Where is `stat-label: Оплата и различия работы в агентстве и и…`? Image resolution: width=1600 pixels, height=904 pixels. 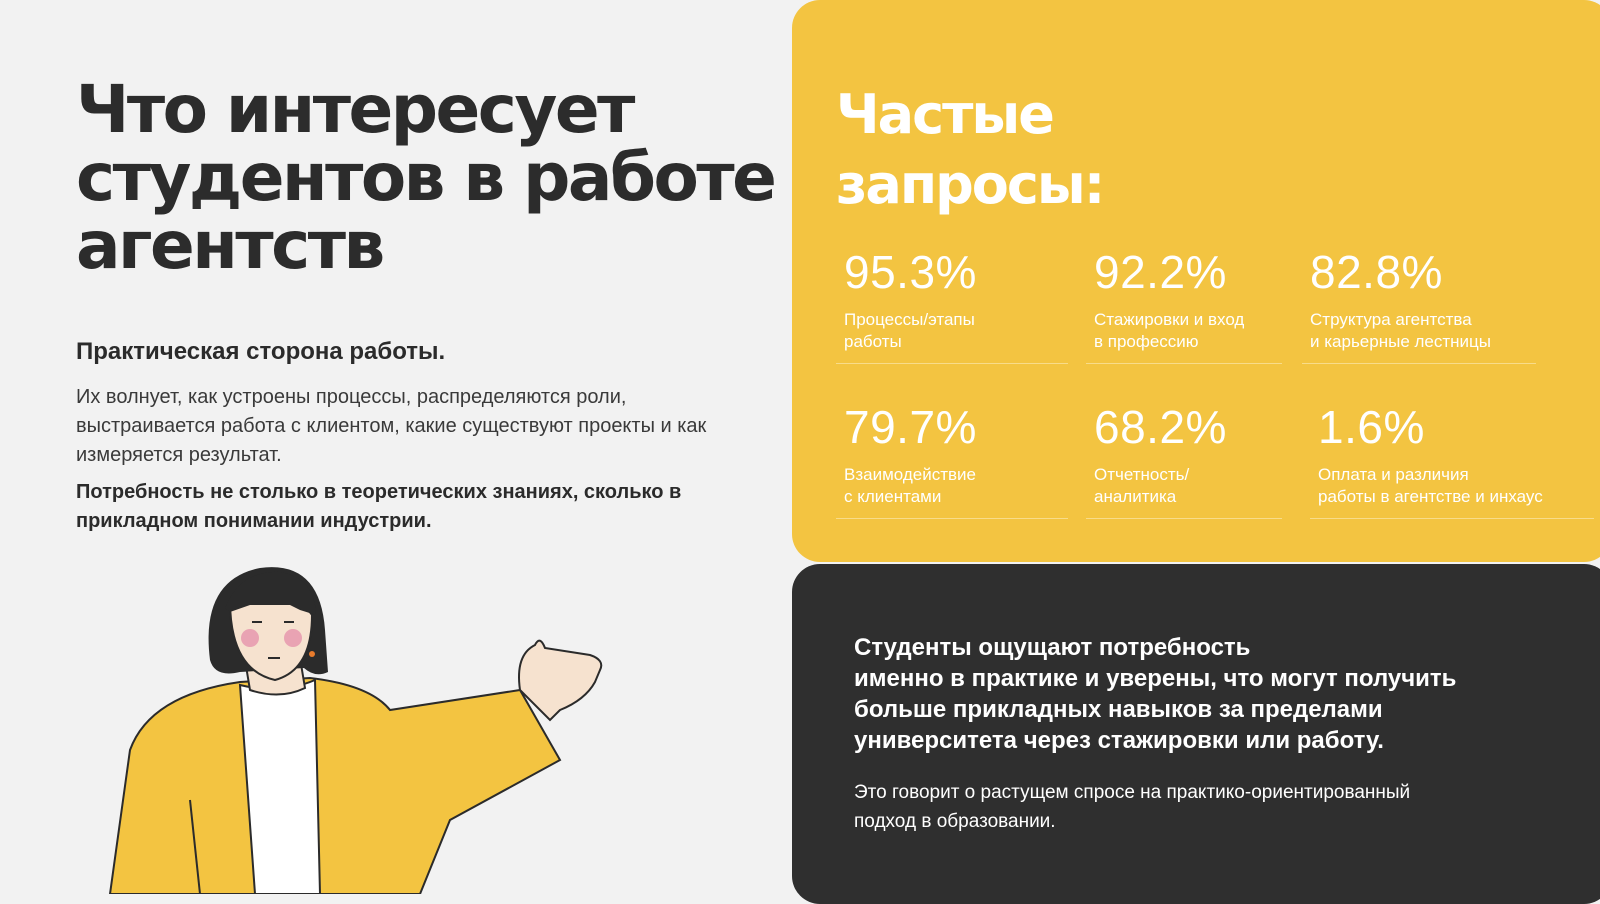
stat-label: Оплата и различия работы в агентстве и и… is located at coordinates (1430, 485).